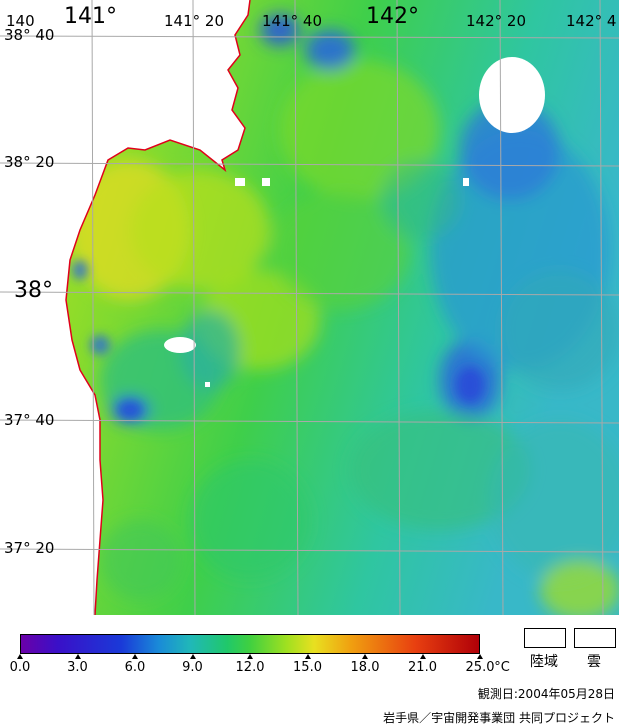 The width and height of the screenshot is (619, 726). What do you see at coordinates (499, 718) in the screenshot?
I see `credit-line: 岩手県／宇宙開発事業団 共同プロジェクト` at bounding box center [499, 718].